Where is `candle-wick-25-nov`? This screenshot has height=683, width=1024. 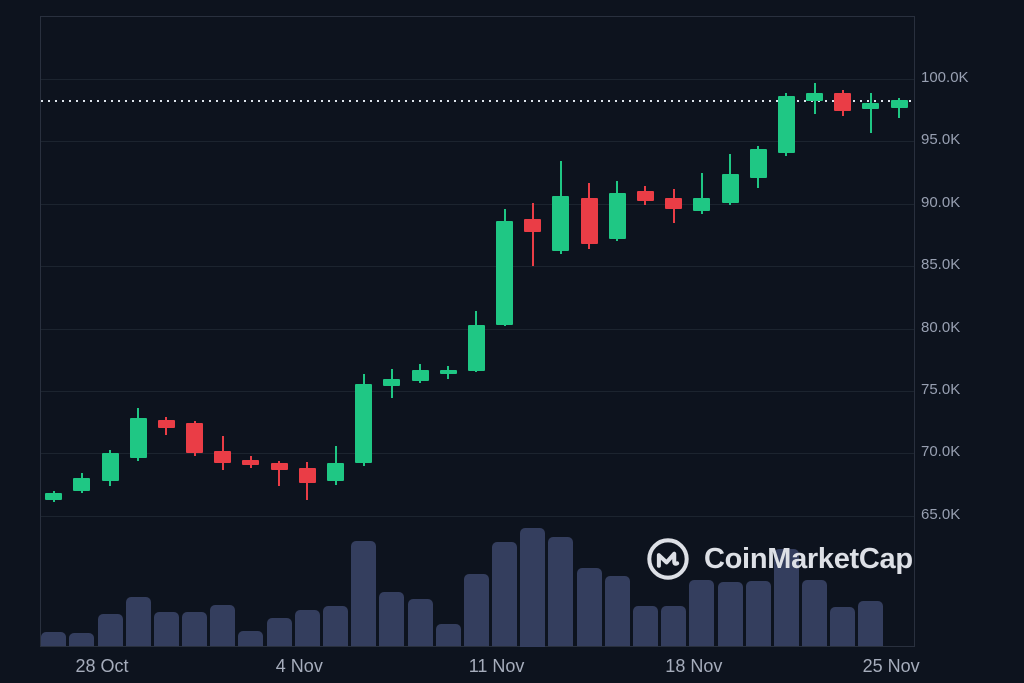 candle-wick-25-nov is located at coordinates (899, 107).